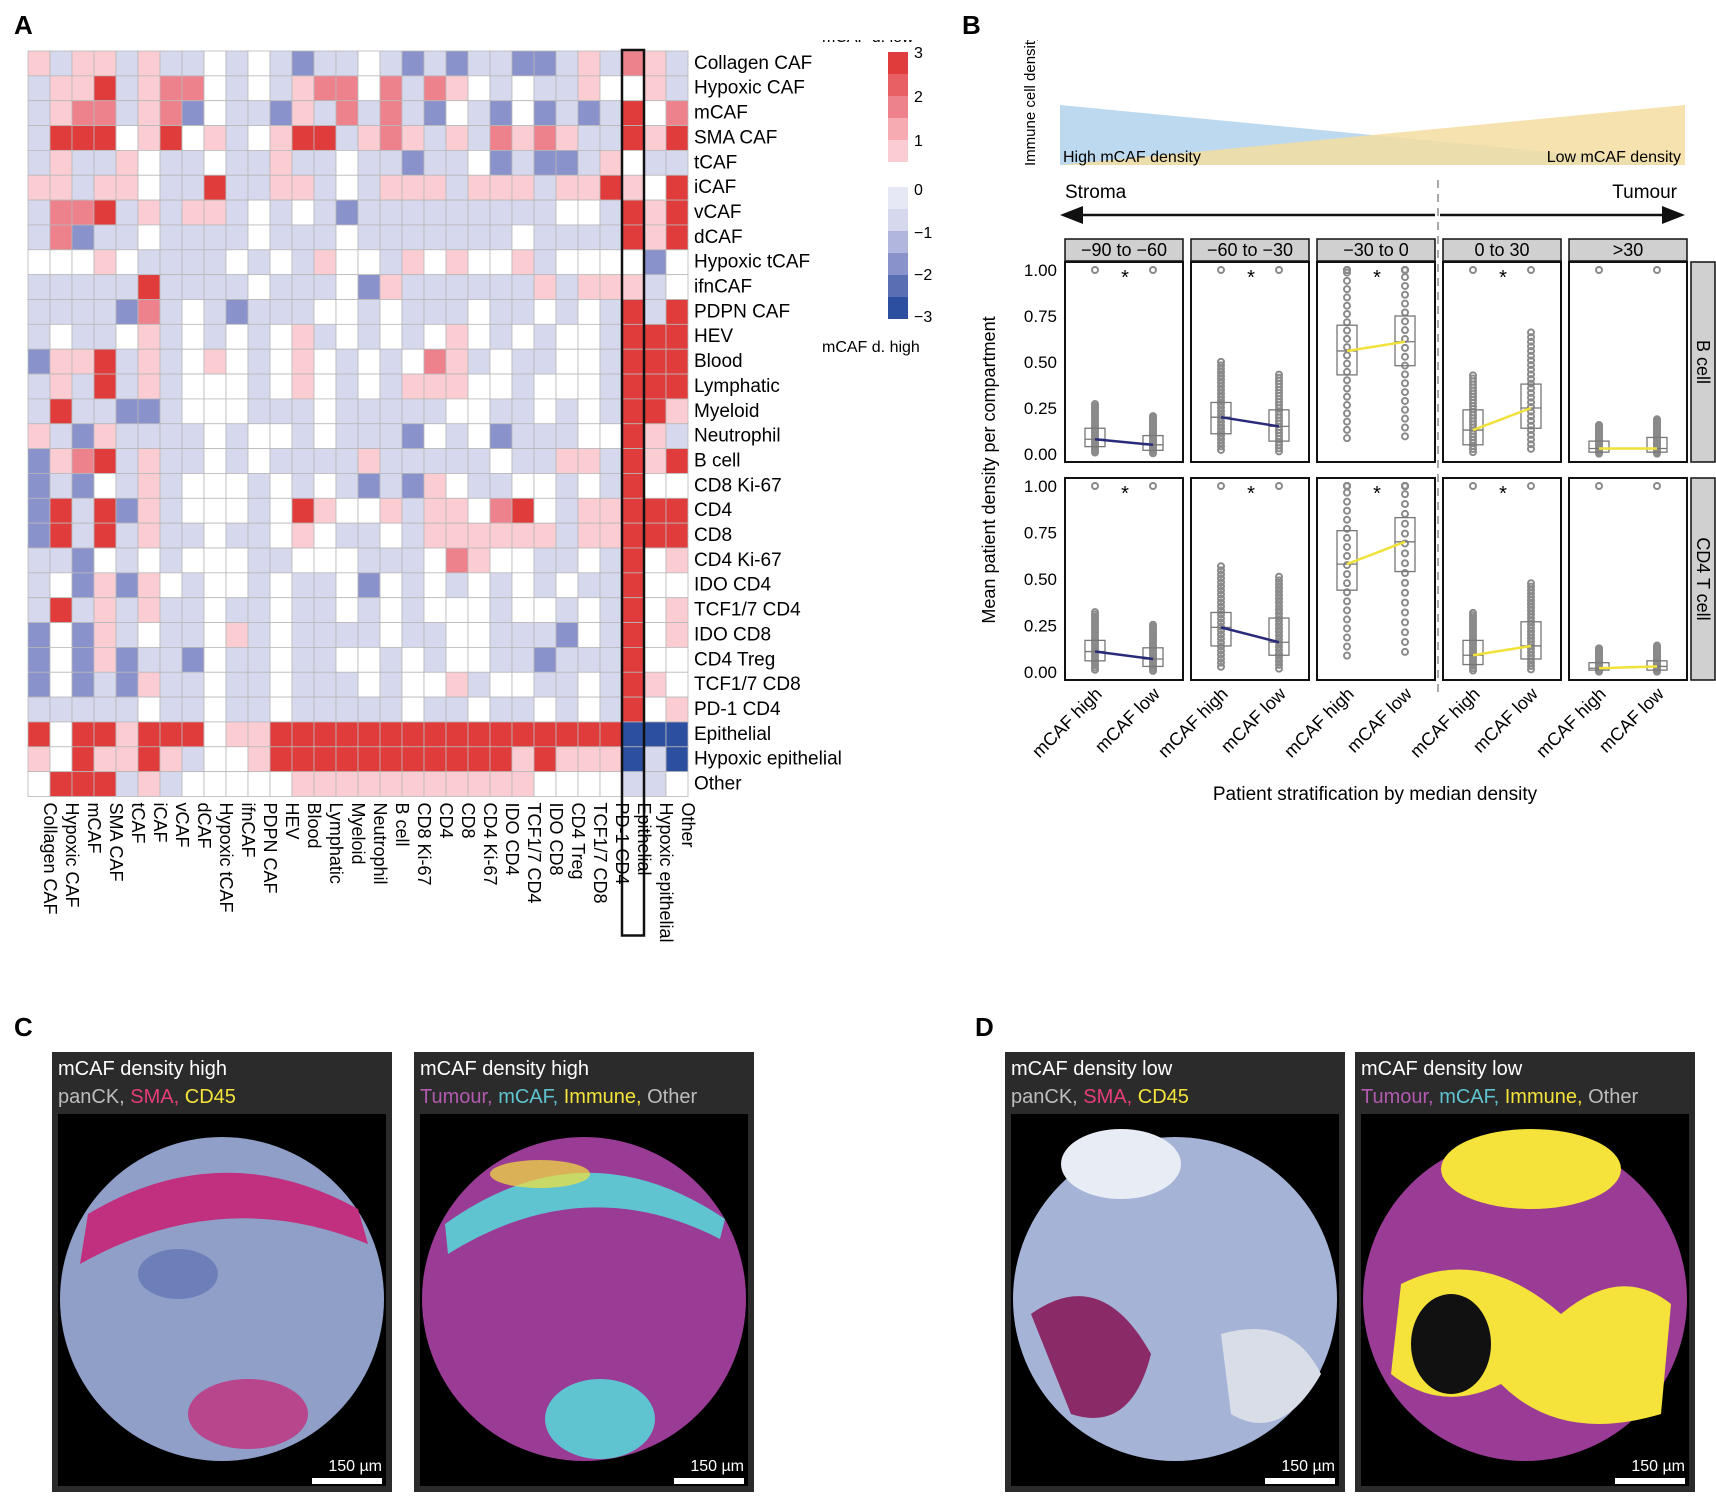 The width and height of the screenshot is (1716, 1499). I want to click on row-label: ifnCAF, so click(723, 287).